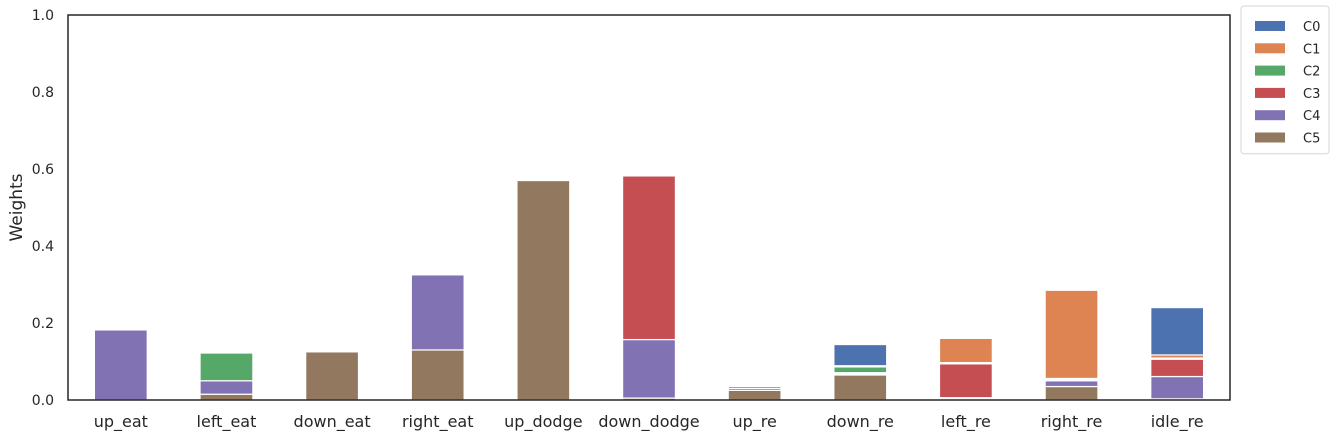  What do you see at coordinates (1311, 49) in the screenshot?
I see `legend-label-C1: C1` at bounding box center [1311, 49].